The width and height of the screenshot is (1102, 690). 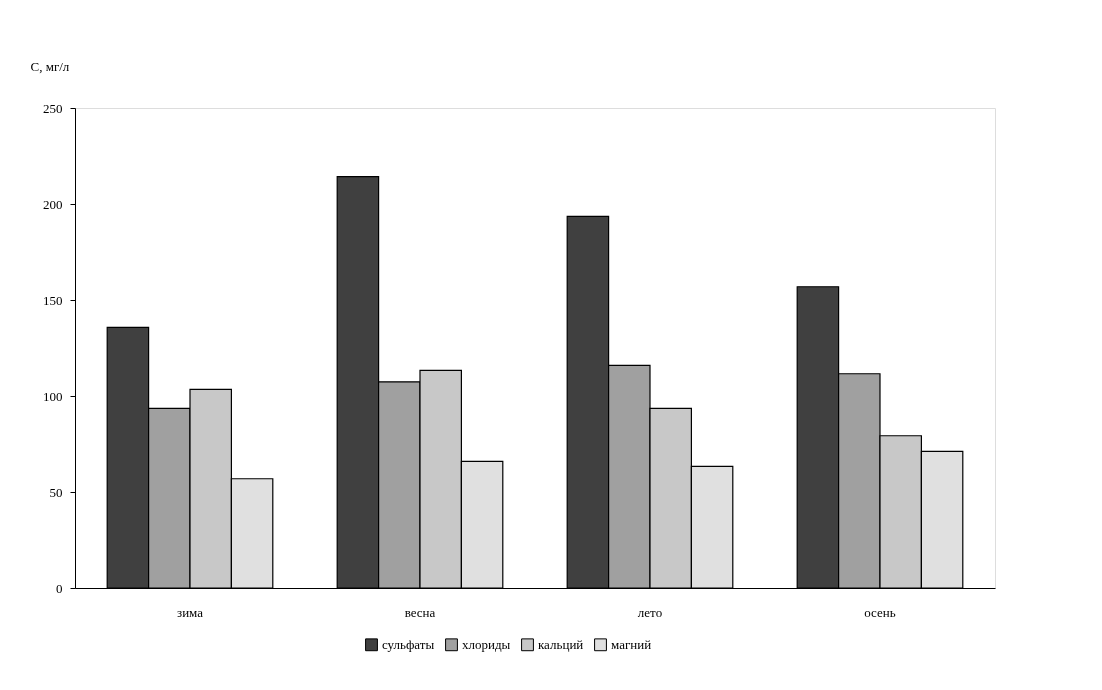 What do you see at coordinates (631, 644) in the screenshot?
I see `legend-label: магний` at bounding box center [631, 644].